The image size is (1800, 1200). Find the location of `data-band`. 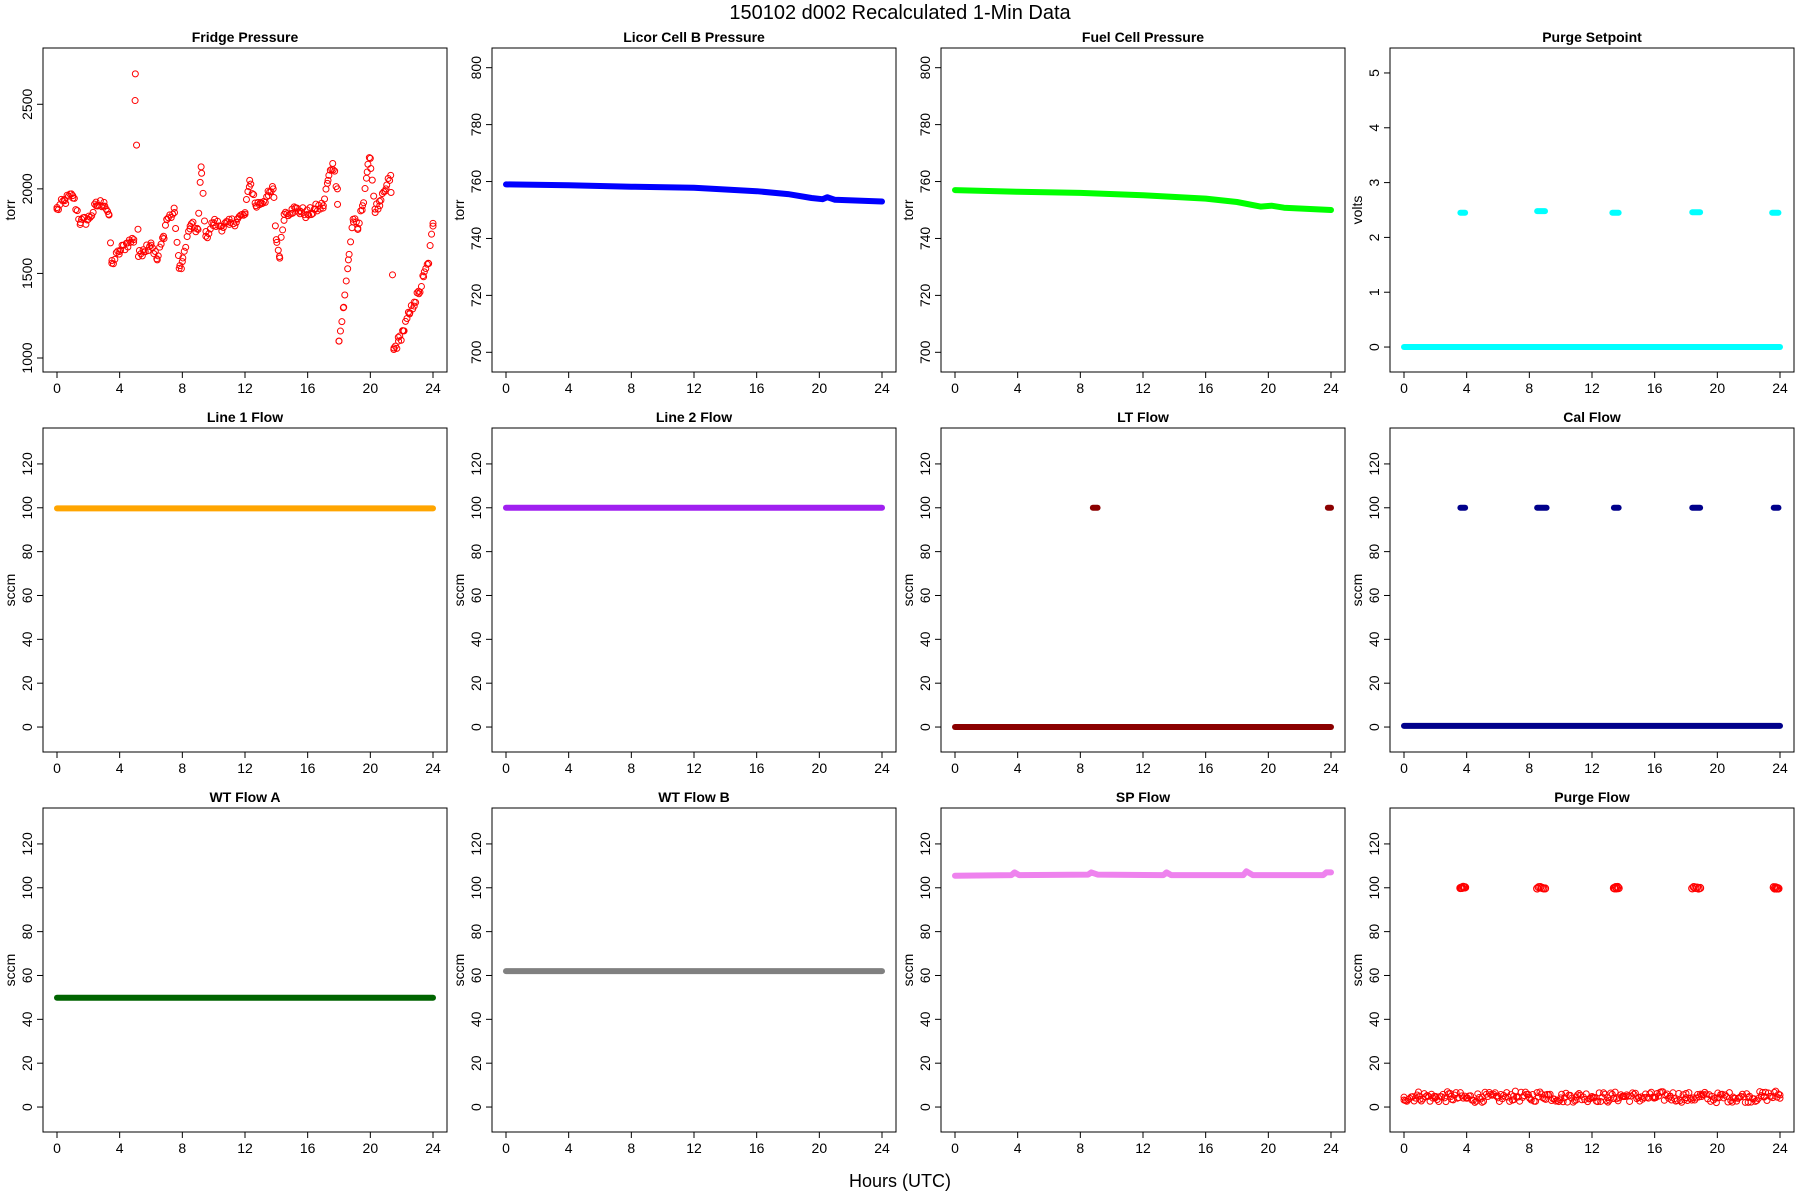

data-band is located at coordinates (694, 193).